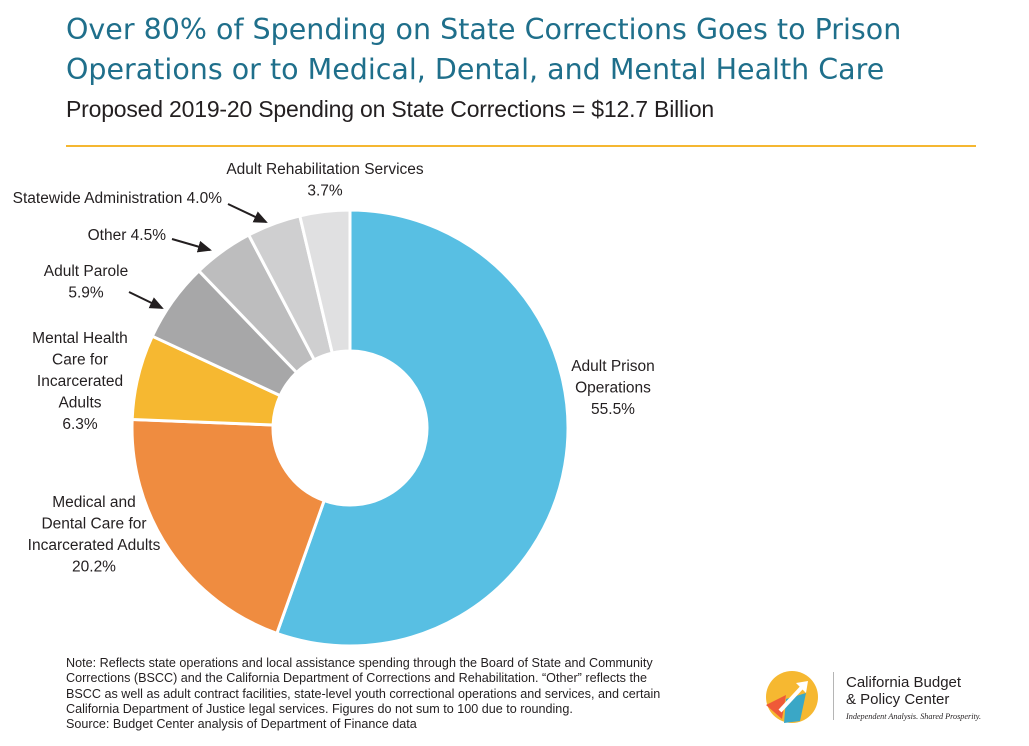  What do you see at coordinates (613, 409) in the screenshot?
I see `slice-label: 55.5%` at bounding box center [613, 409].